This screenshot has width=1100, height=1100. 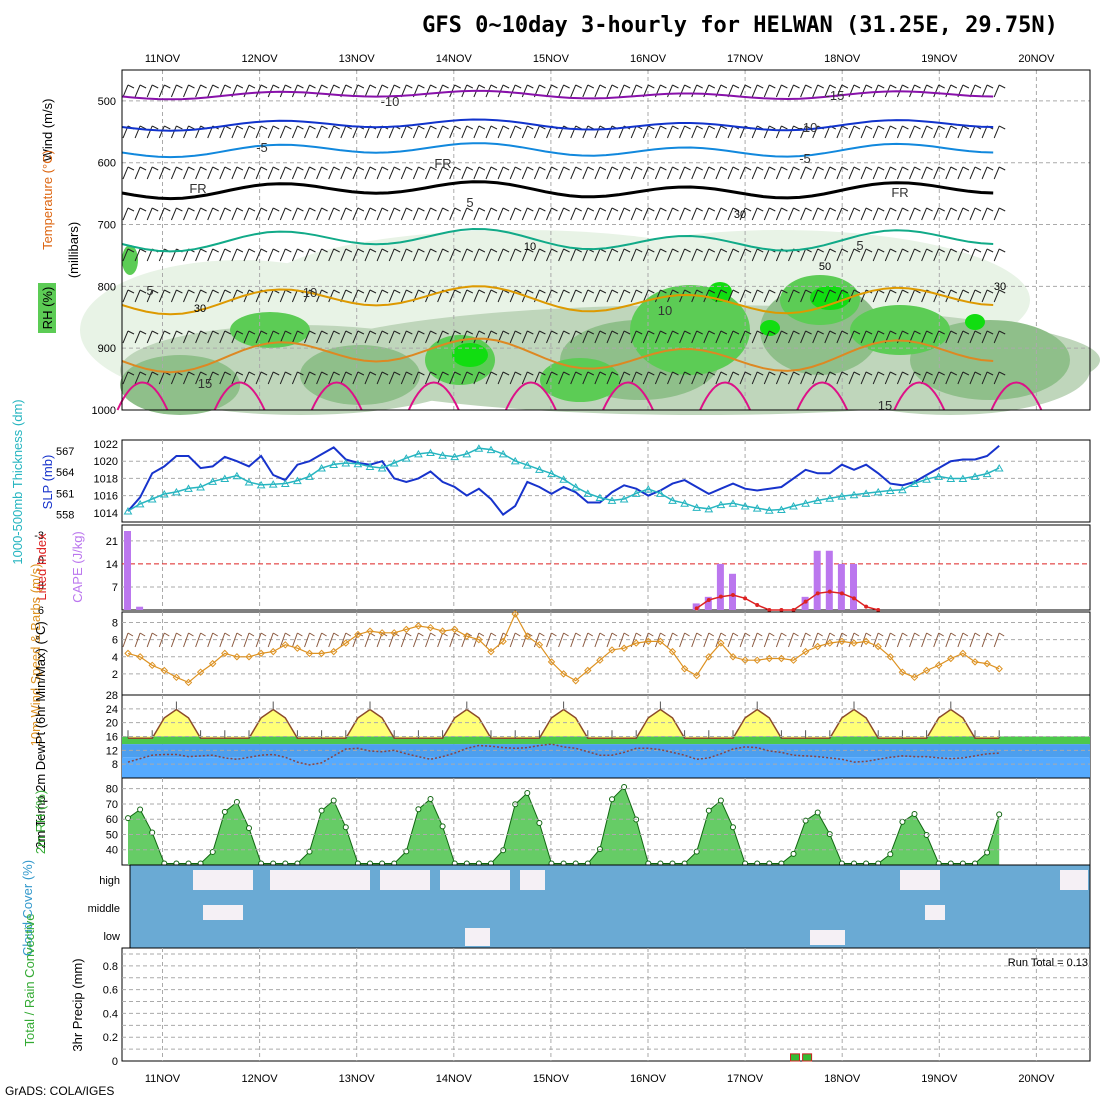 What do you see at coordinates (551, 1079) in the screenshot?
I see `date-label-bottom: 15NOV` at bounding box center [551, 1079].